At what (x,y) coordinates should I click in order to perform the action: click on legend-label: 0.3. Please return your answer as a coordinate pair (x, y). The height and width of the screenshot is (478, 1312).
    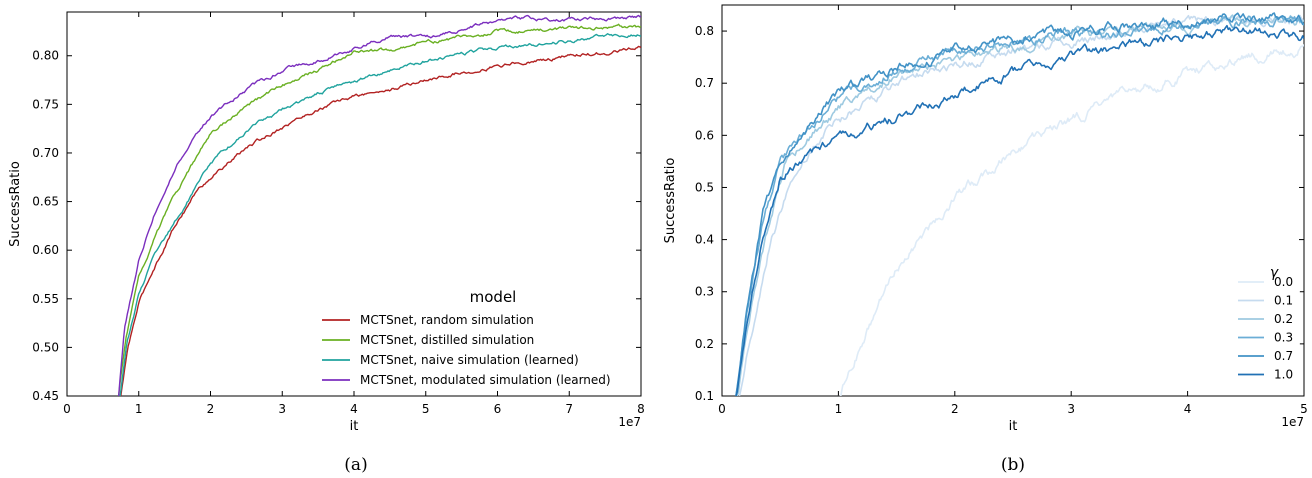
    Looking at the image, I should click on (1283, 338).